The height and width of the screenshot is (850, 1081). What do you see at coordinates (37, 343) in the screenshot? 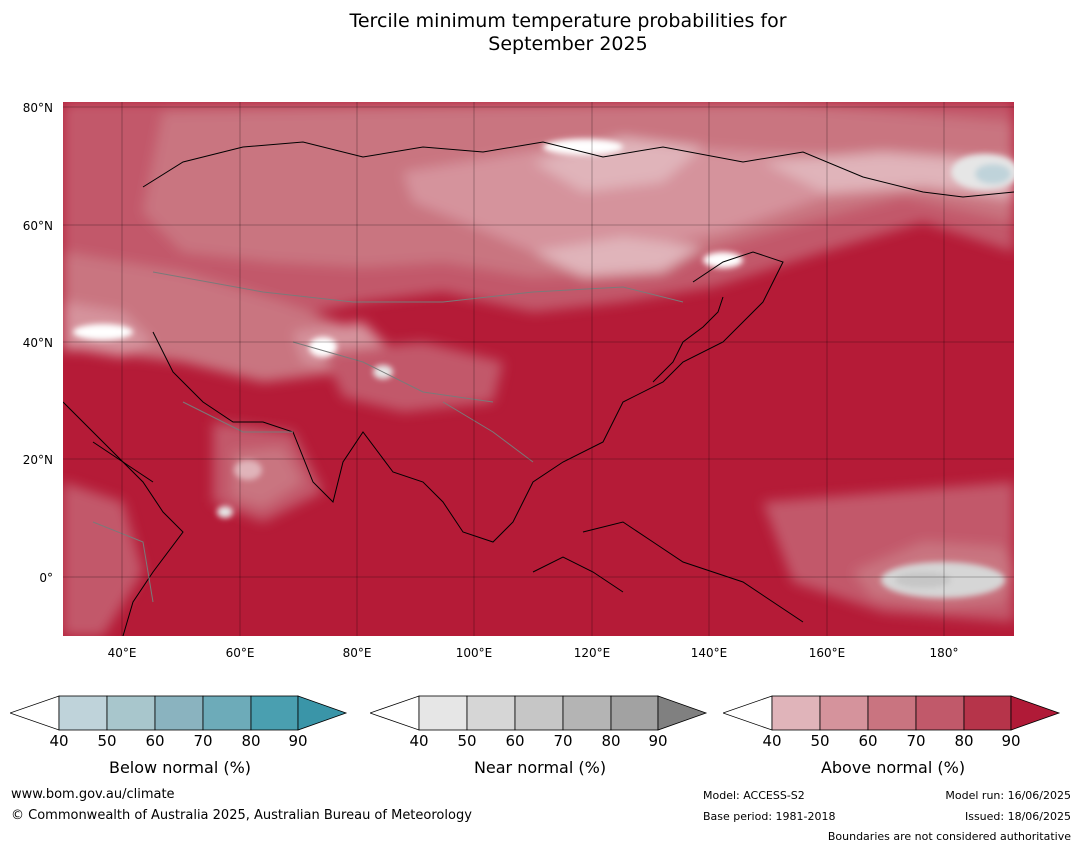
I see `lat-label-40n: 40°N` at bounding box center [37, 343].